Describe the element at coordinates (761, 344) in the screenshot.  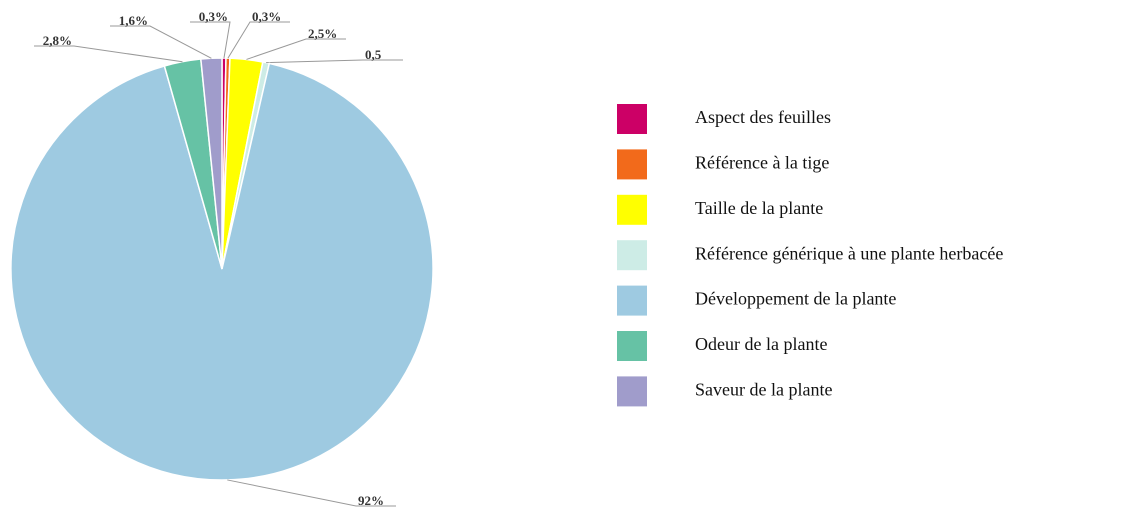
I see `legend-label: Odeur de la plante` at that location.